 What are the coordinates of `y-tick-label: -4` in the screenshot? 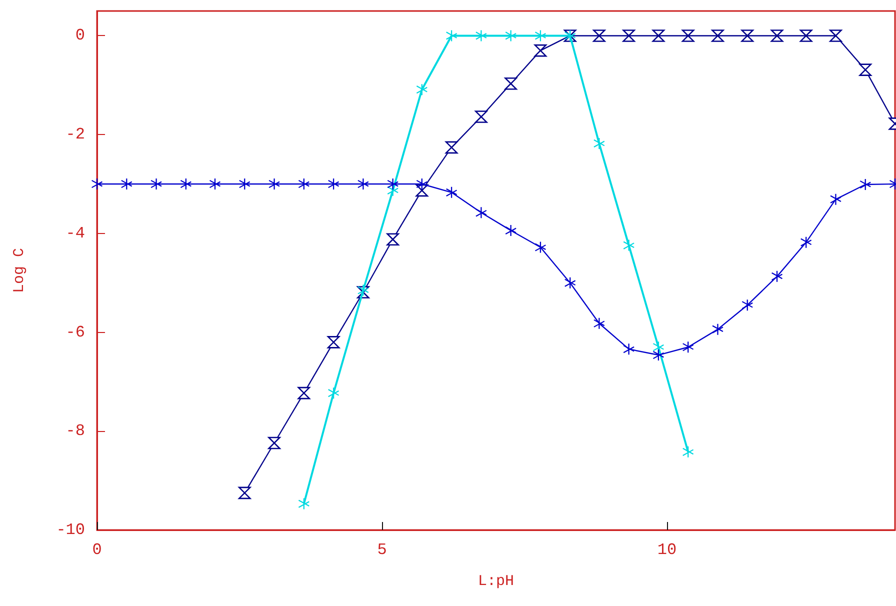 It's located at (75, 233).